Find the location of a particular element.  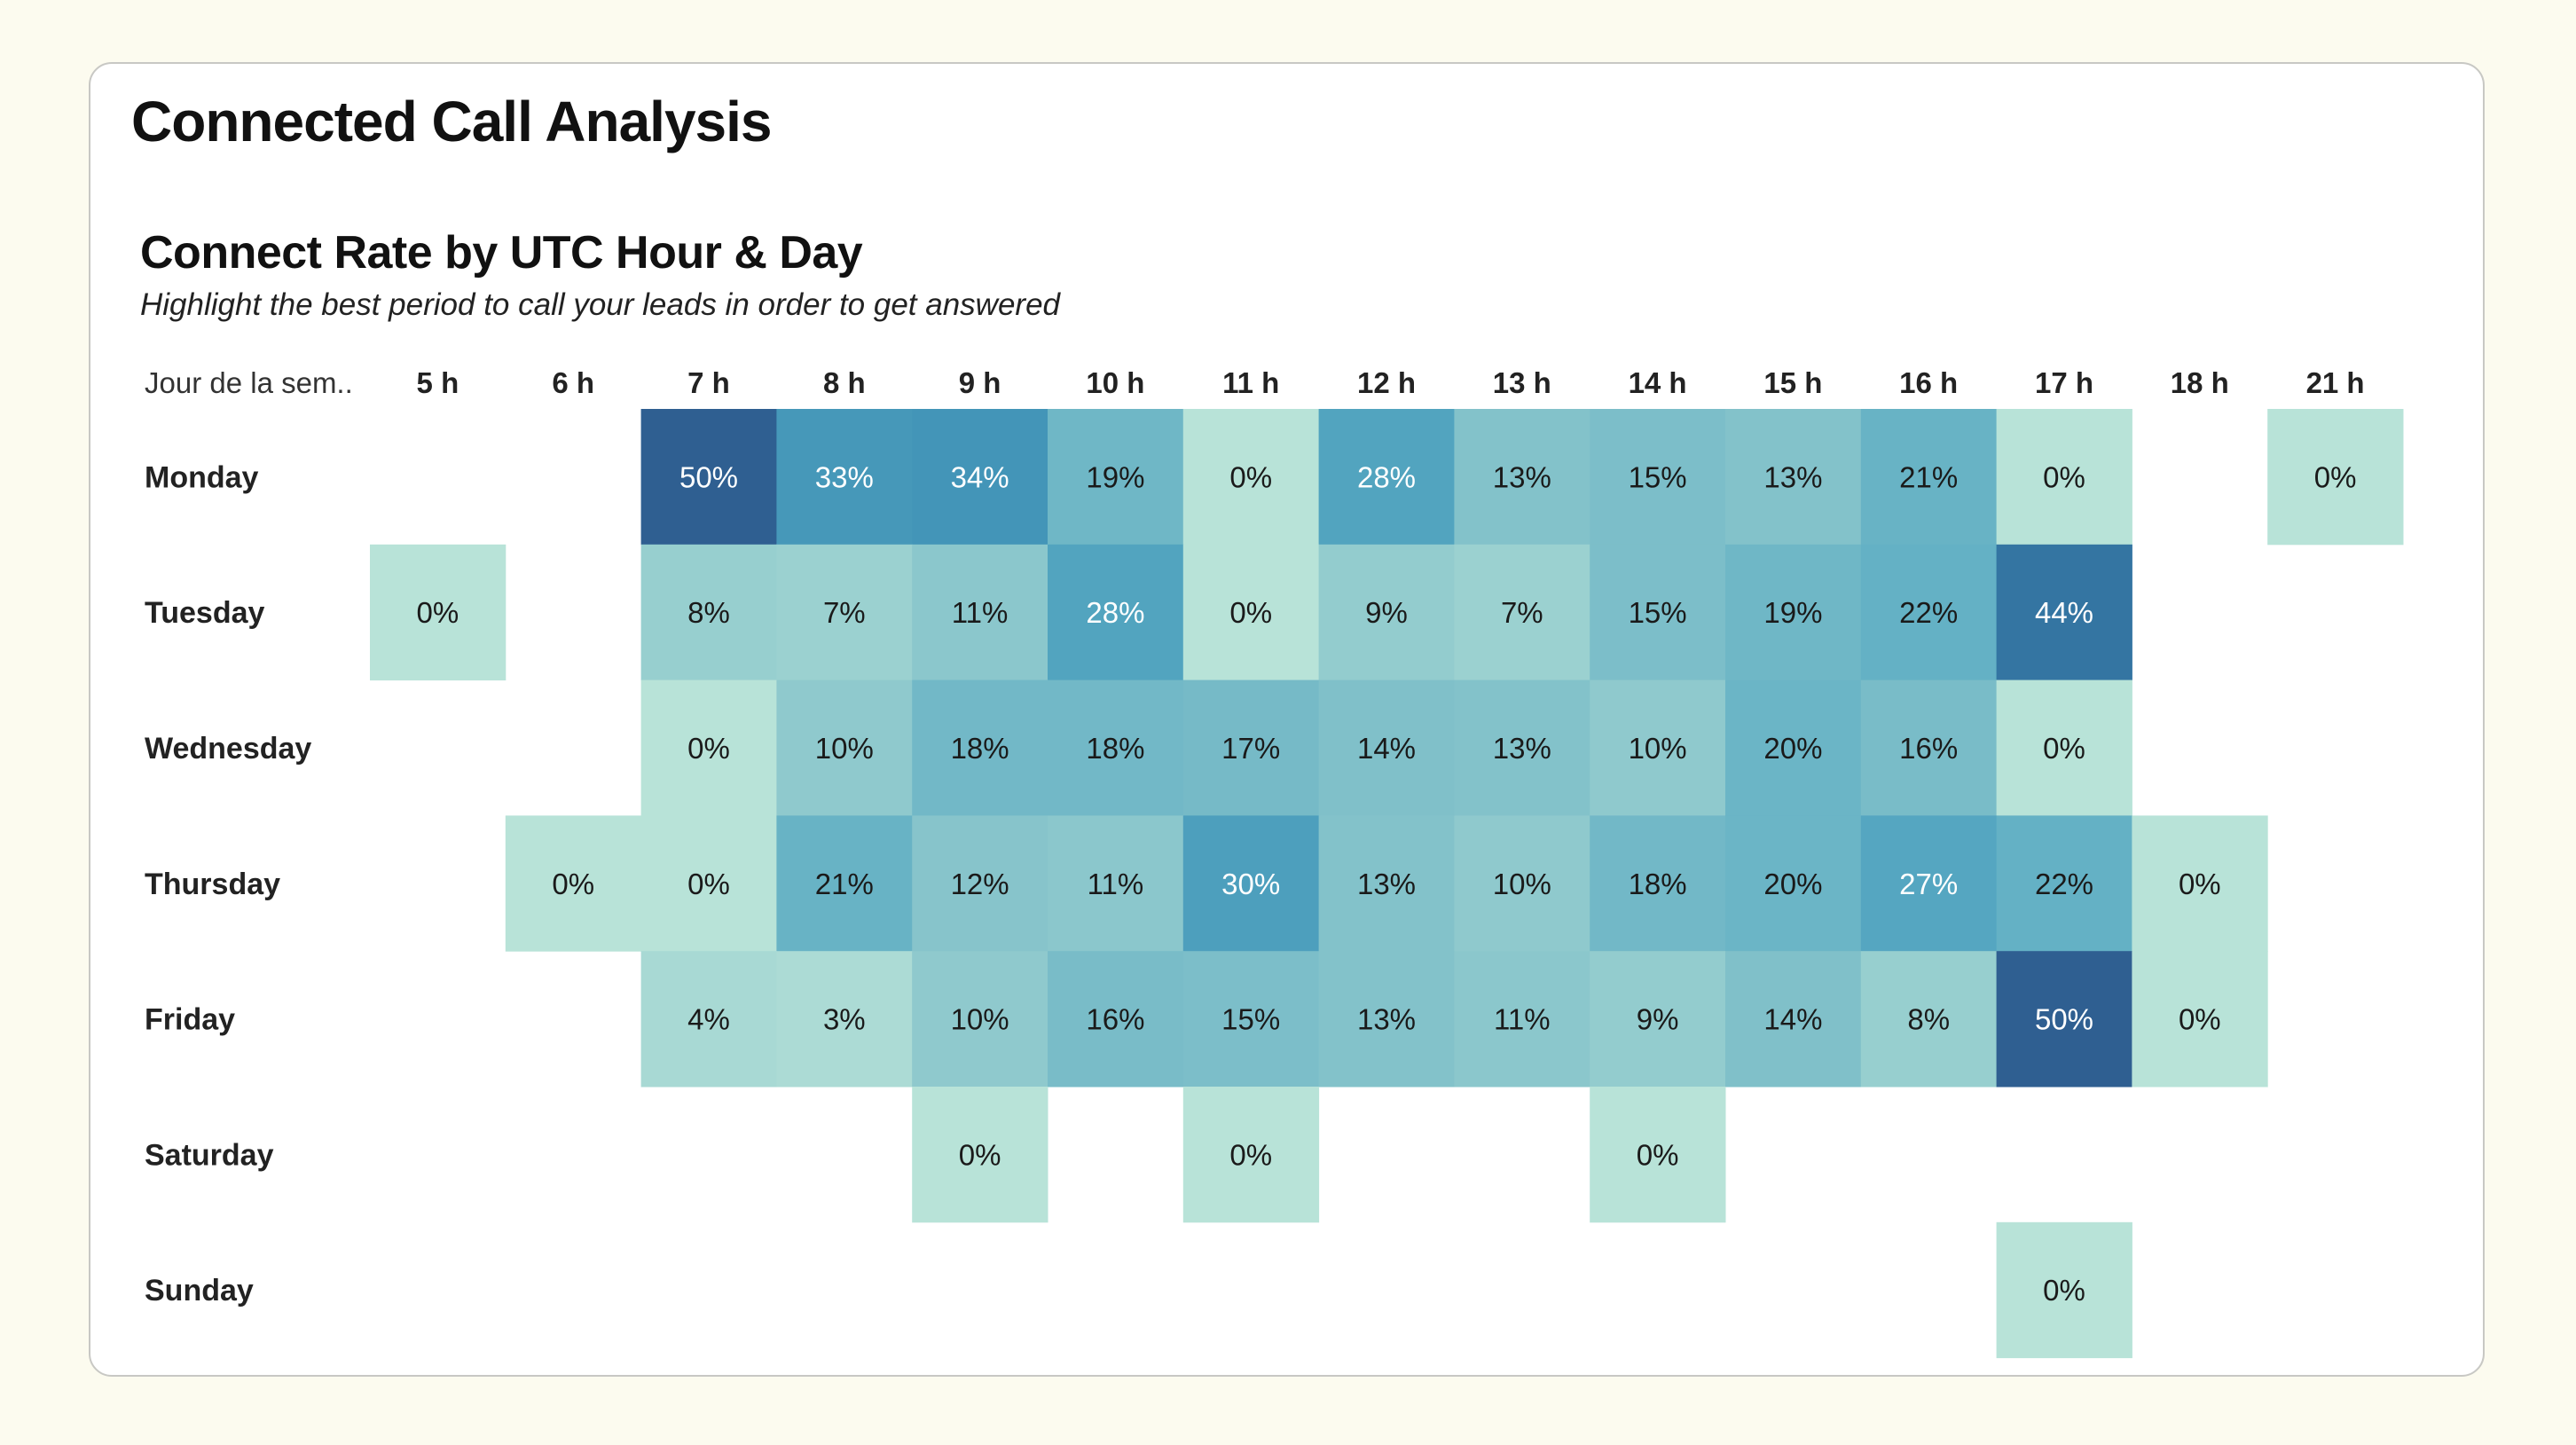

day-label: Thursday is located at coordinates (212, 884).